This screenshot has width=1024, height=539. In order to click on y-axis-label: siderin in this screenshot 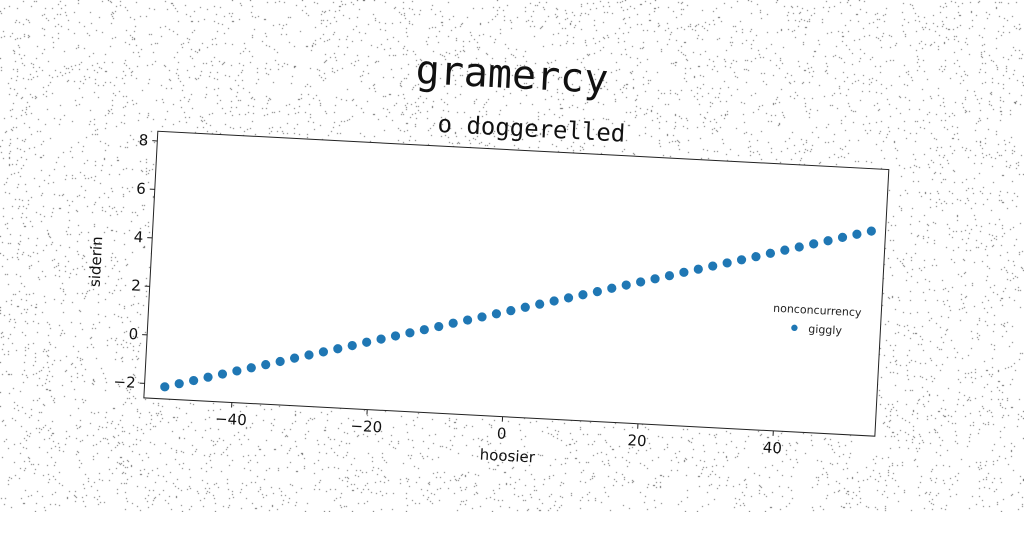, I will do `click(96, 261)`.